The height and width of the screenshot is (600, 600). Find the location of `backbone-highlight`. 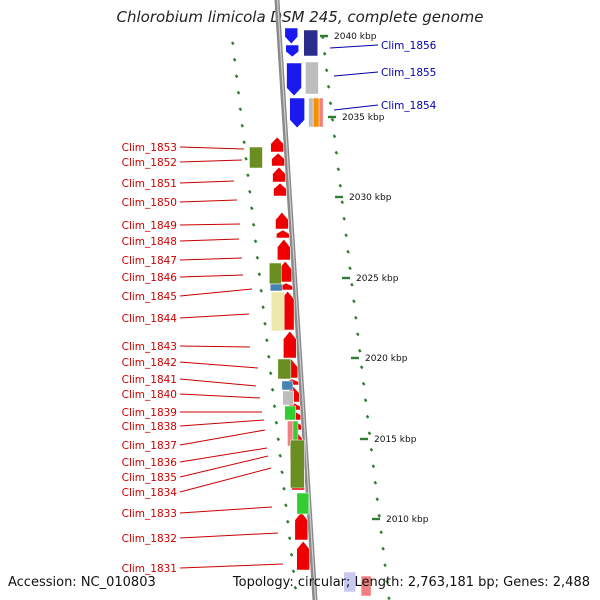

backbone-highlight is located at coordinates (296, 300).